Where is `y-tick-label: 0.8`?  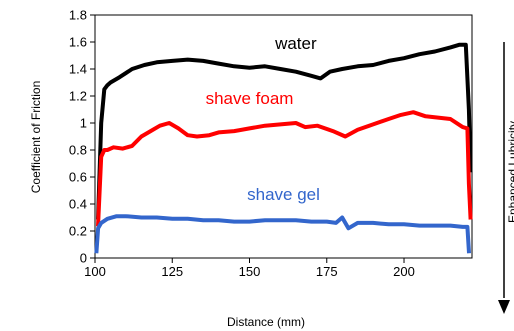 y-tick-label: 0.8 is located at coordinates (78, 150).